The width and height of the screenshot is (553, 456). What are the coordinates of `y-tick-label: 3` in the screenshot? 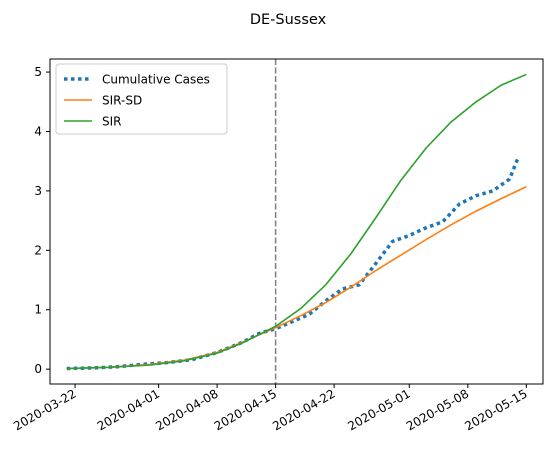 It's located at (38, 191).